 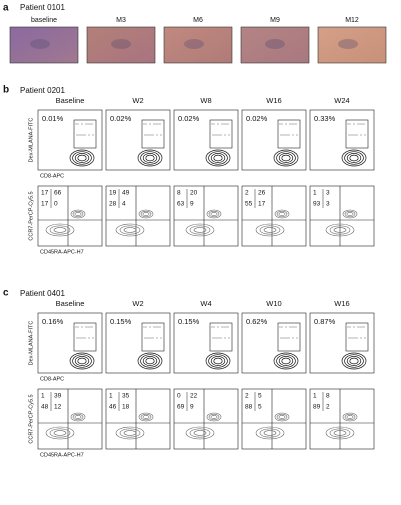 What do you see at coordinates (341, 100) in the screenshot?
I see `timepoint-label: W24` at bounding box center [341, 100].